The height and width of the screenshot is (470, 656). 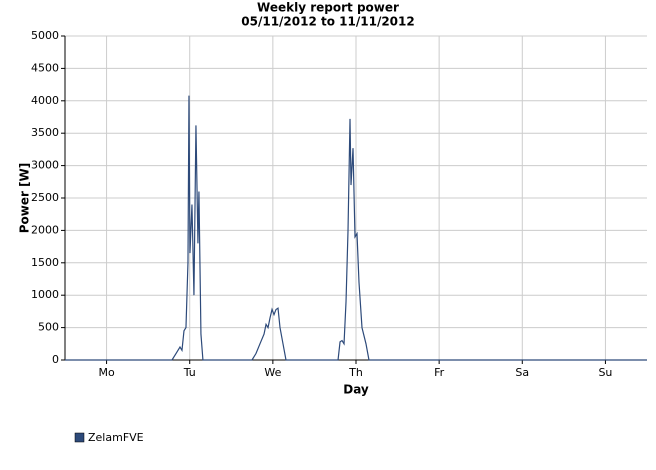 I want to click on x-tick-label: Su, so click(x=605, y=372).